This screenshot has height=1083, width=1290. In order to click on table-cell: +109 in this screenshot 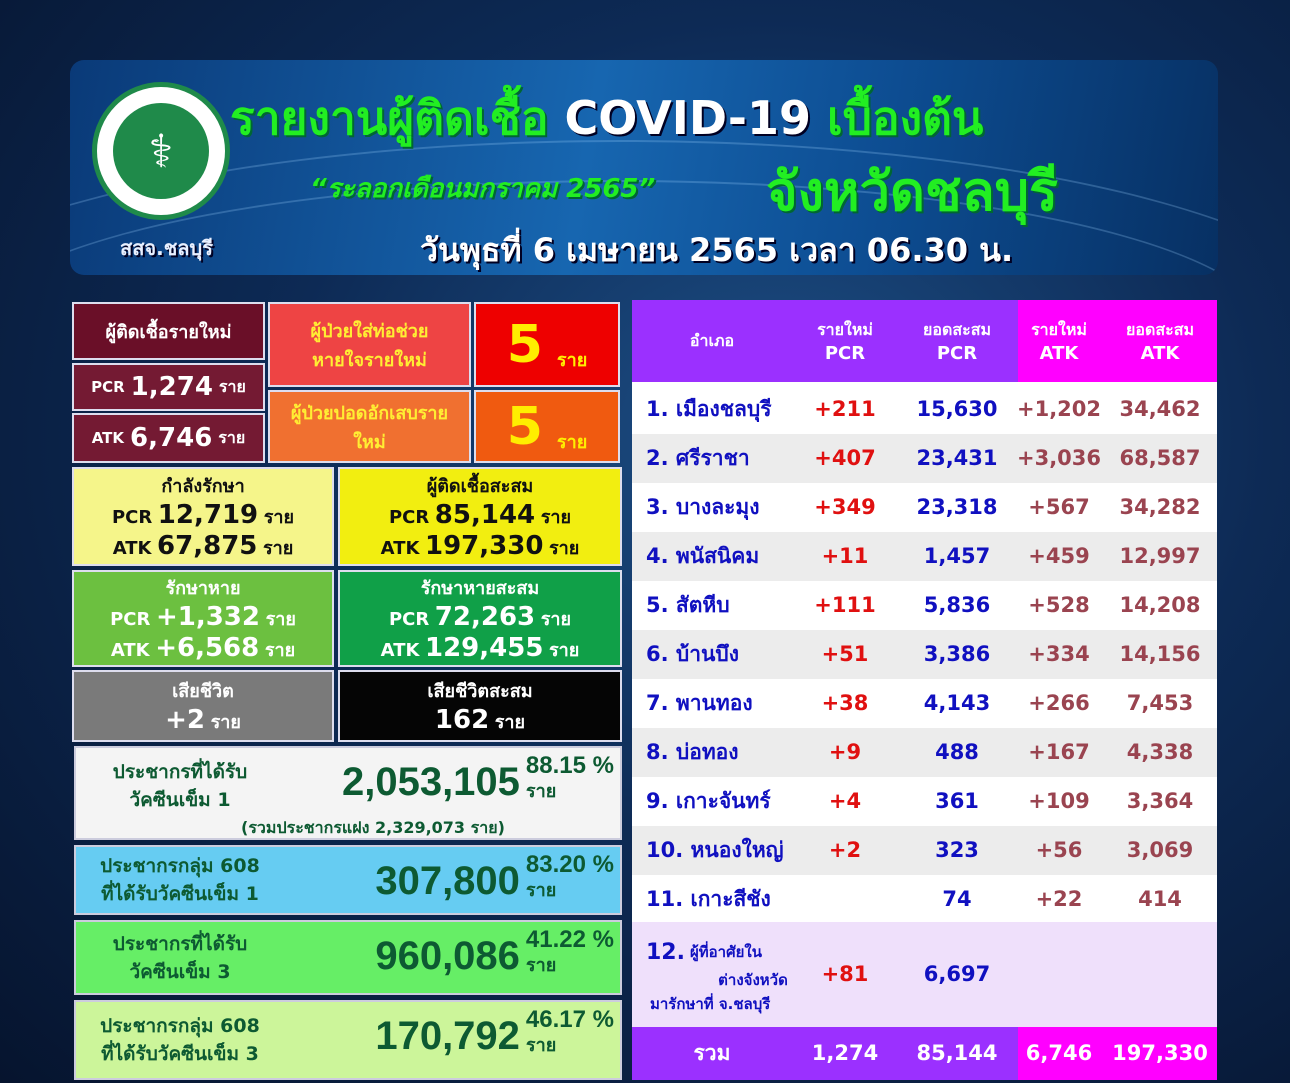, I will do `click(1059, 801)`.